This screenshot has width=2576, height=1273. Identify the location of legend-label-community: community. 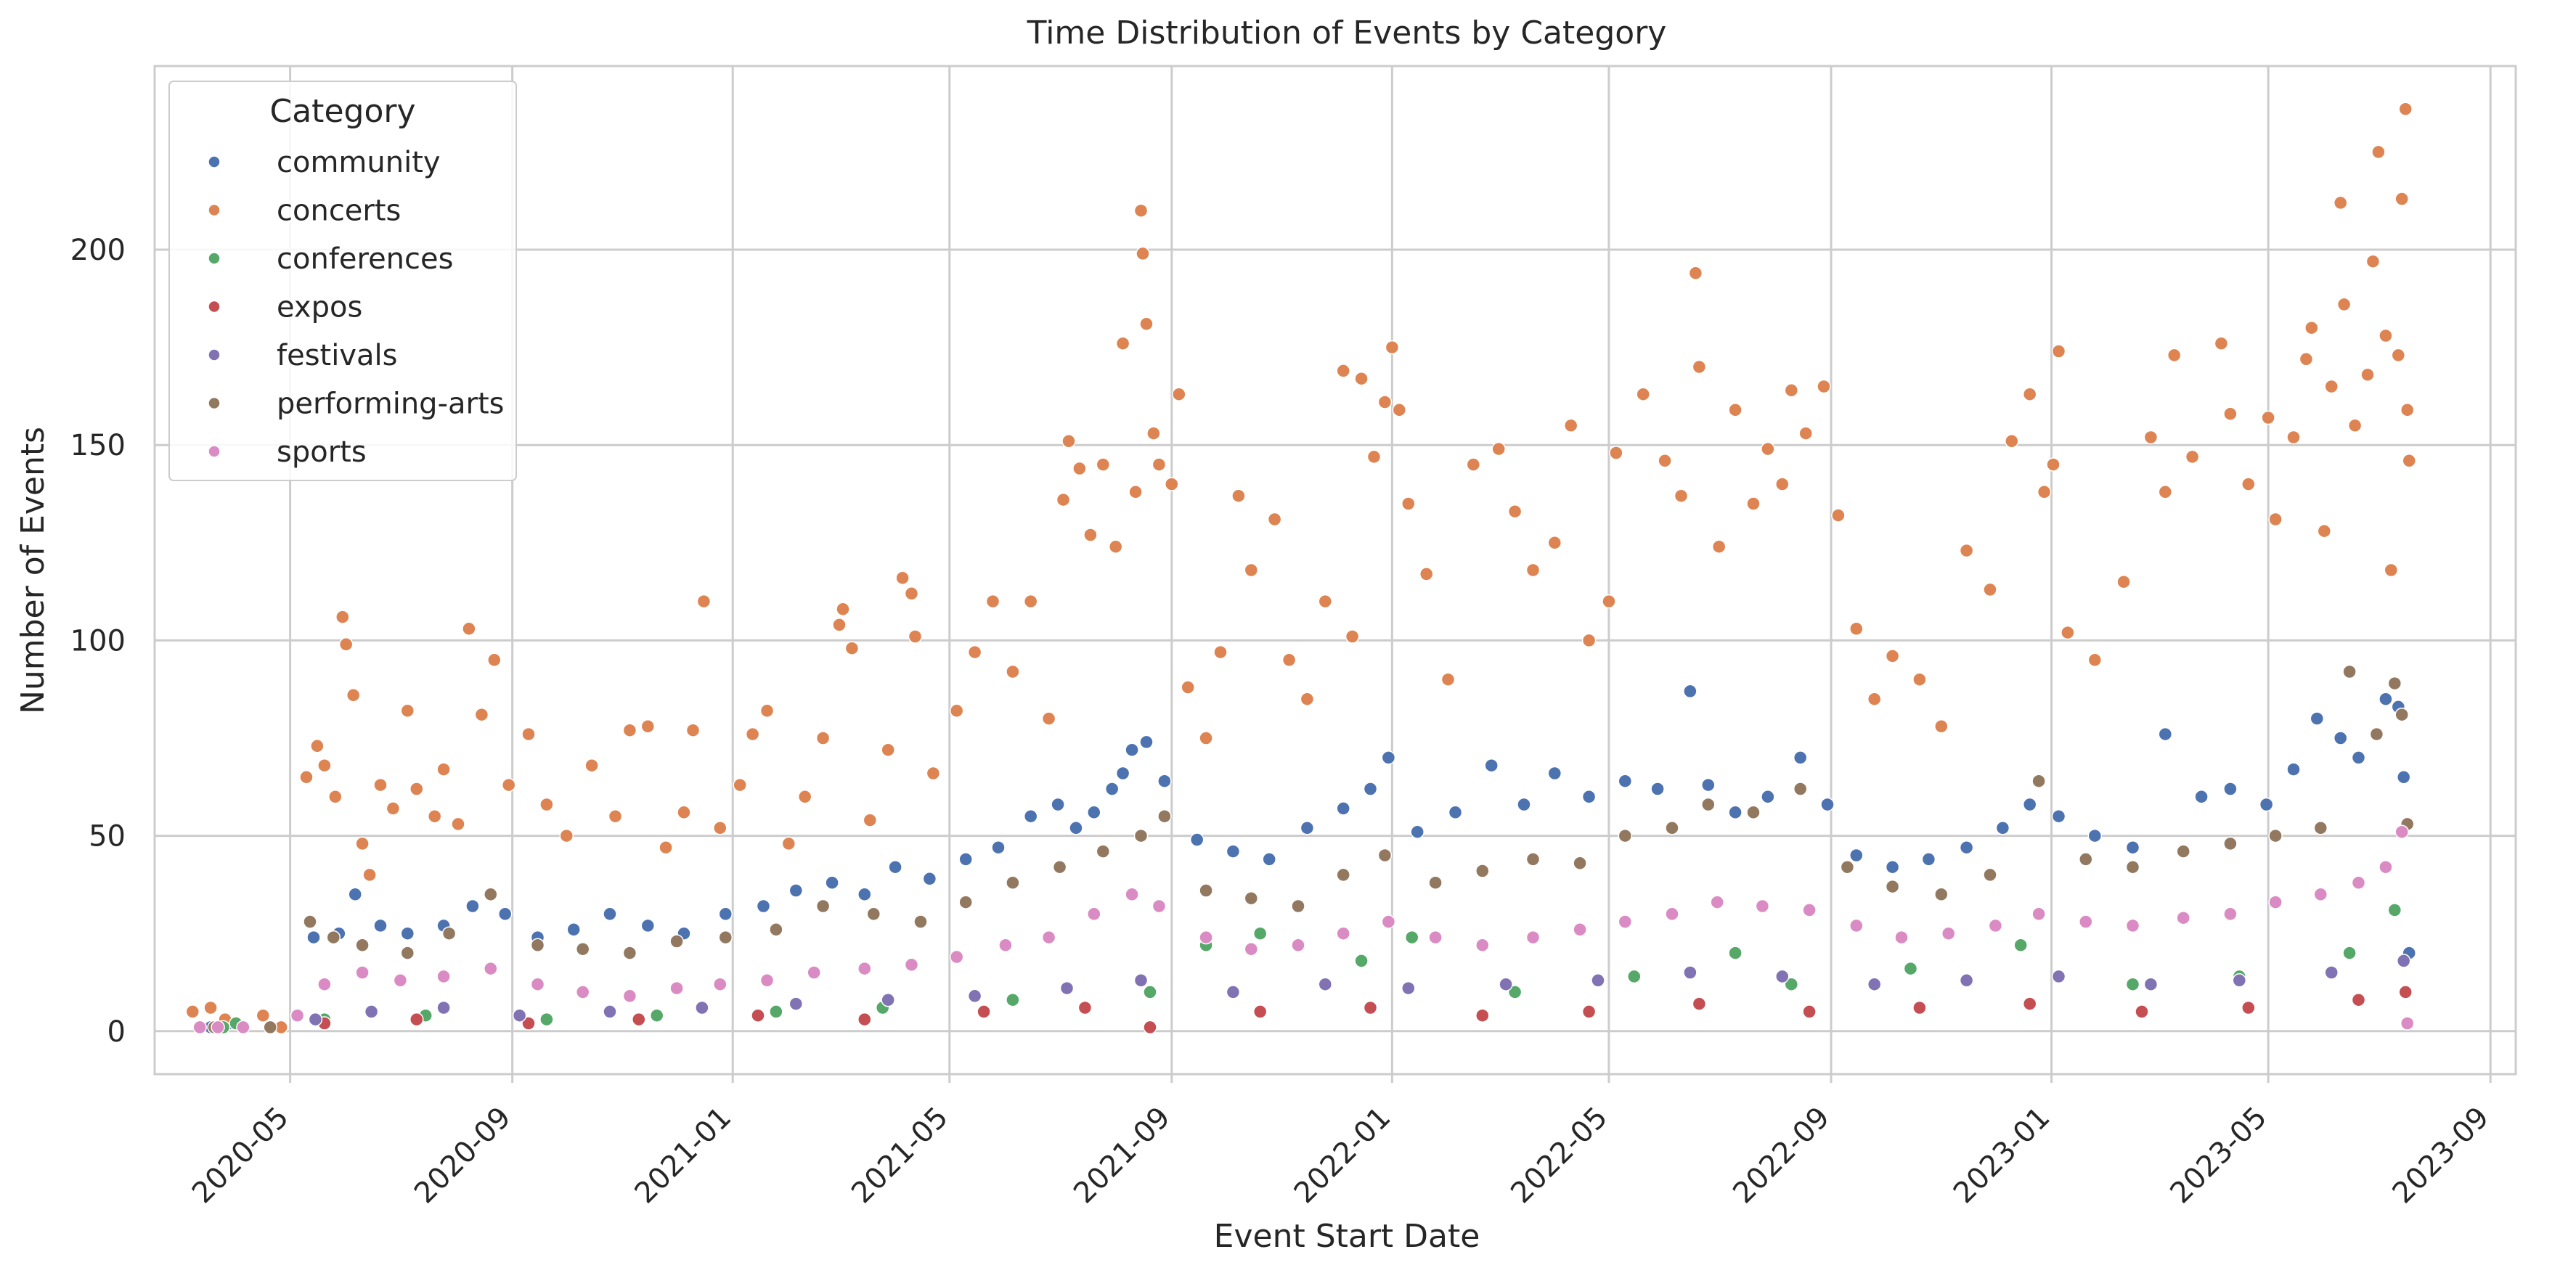
(359, 162).